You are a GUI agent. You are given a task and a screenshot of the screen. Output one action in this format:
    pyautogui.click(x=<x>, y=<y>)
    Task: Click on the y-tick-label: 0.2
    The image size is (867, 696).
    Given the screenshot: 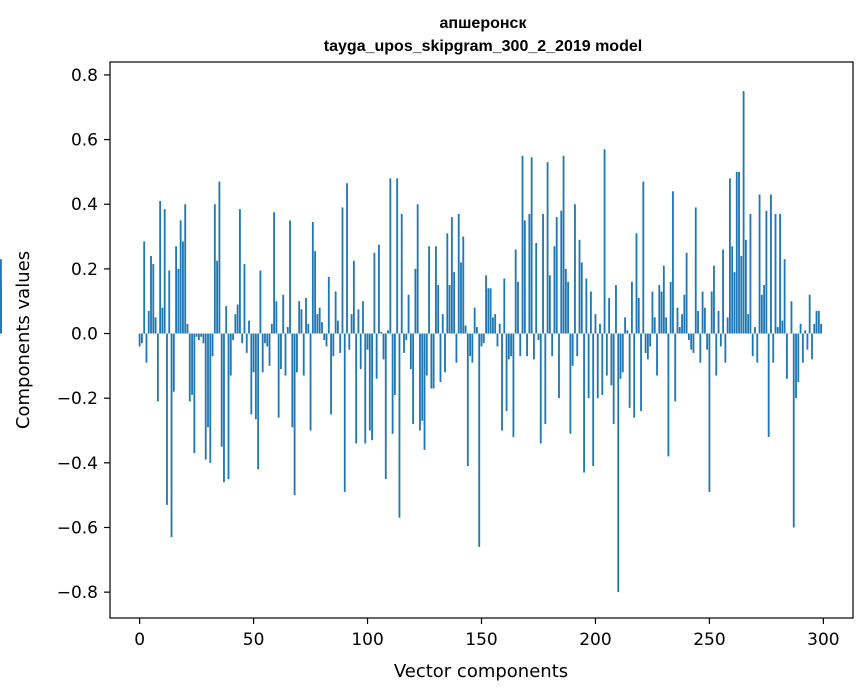 What is the action you would take?
    pyautogui.click(x=84, y=270)
    